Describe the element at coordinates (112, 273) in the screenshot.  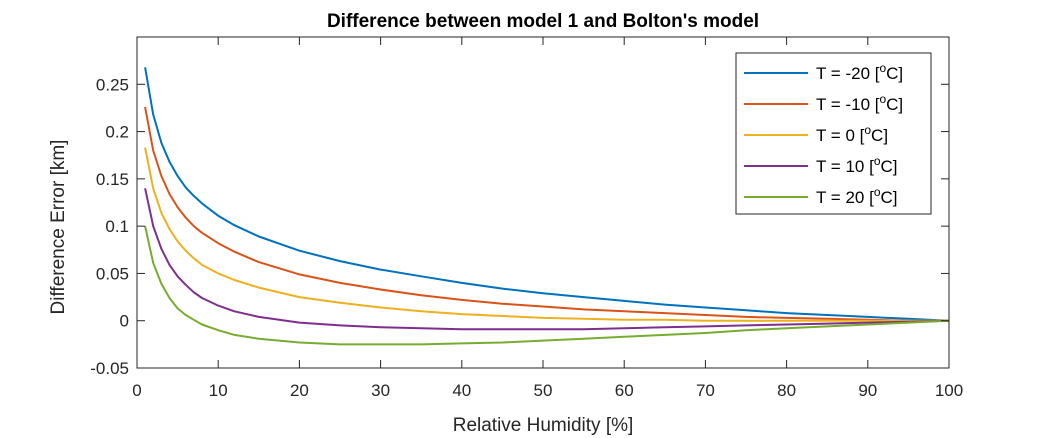
I see `y-tick-label: 0.05` at that location.